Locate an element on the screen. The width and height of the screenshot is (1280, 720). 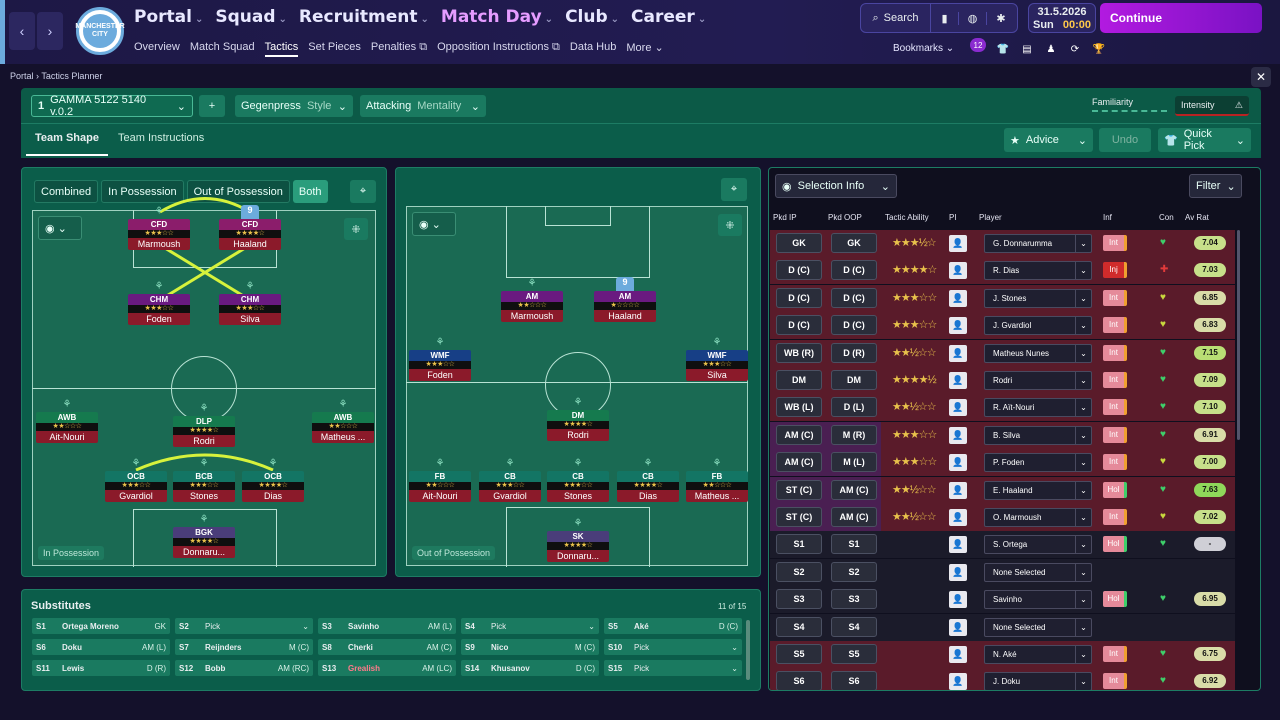
filter-in-possession: In Possession is located at coordinates (142, 191).